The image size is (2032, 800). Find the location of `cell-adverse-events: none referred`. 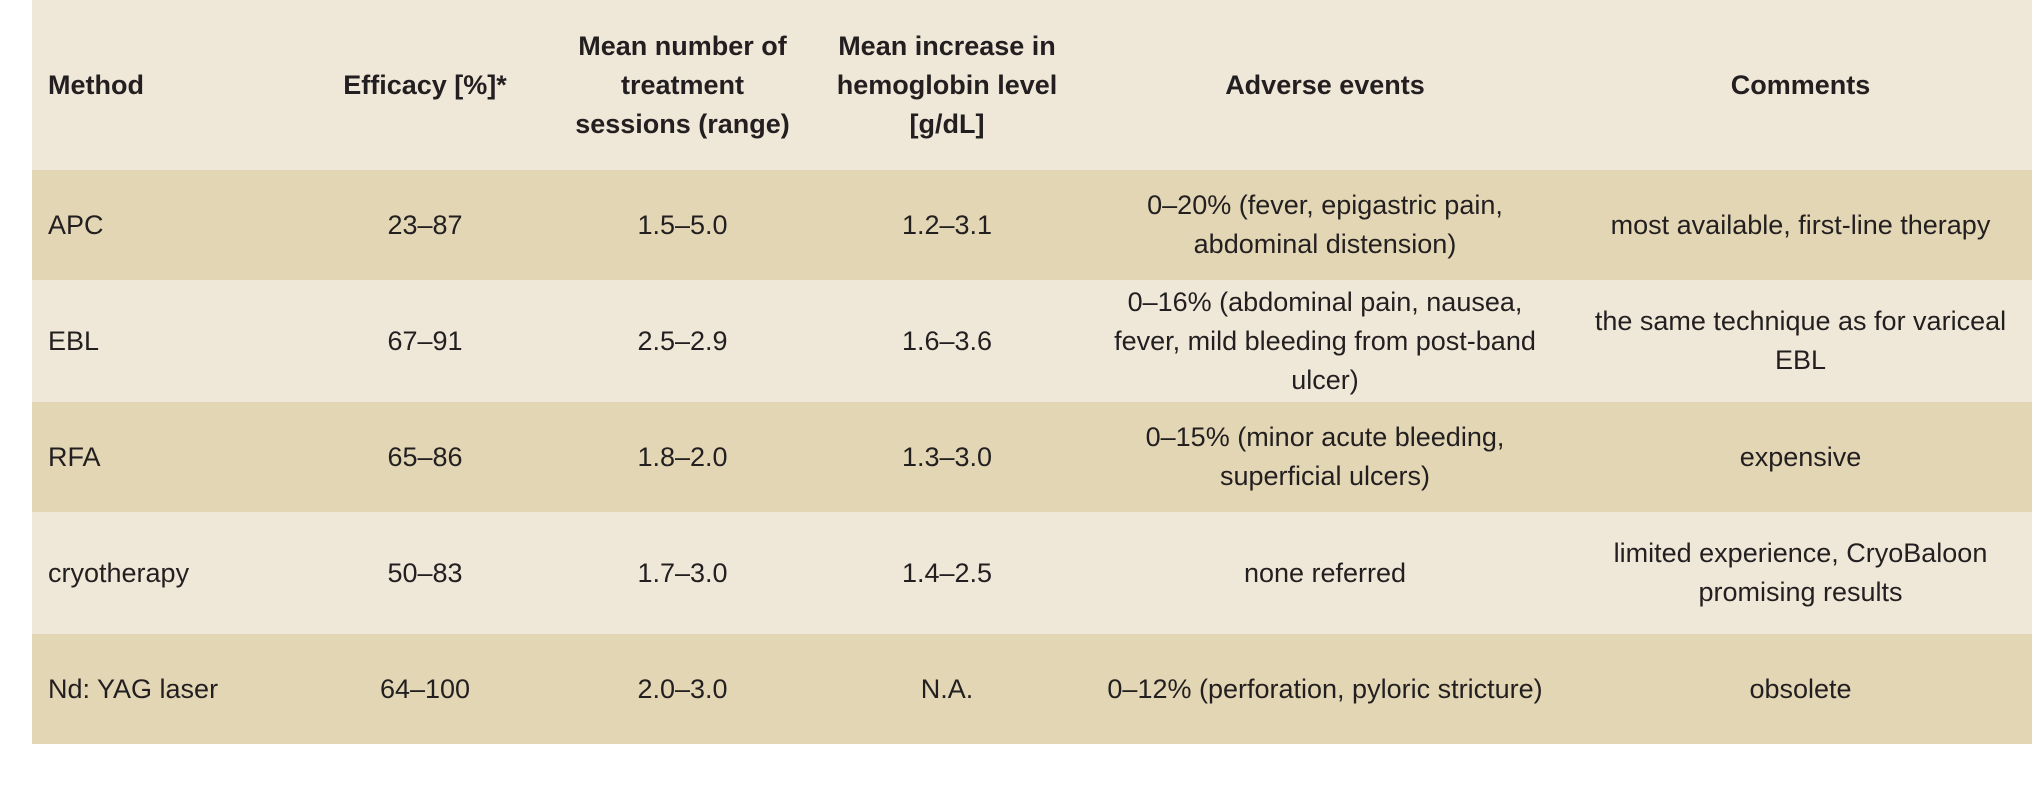

cell-adverse-events: none referred is located at coordinates (1325, 573).